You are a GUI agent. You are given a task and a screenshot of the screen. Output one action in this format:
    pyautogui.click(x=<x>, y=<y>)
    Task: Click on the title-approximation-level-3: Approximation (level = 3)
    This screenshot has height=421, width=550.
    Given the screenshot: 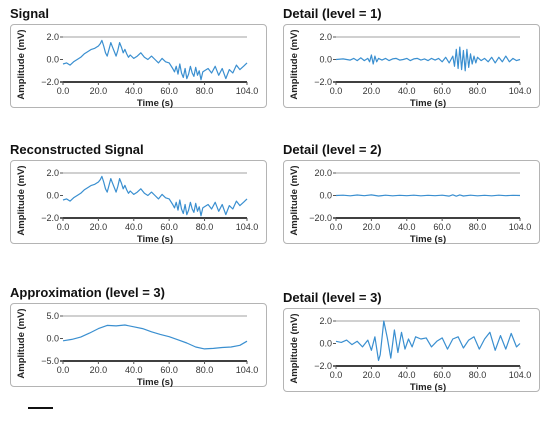 What is the action you would take?
    pyautogui.click(x=87, y=292)
    